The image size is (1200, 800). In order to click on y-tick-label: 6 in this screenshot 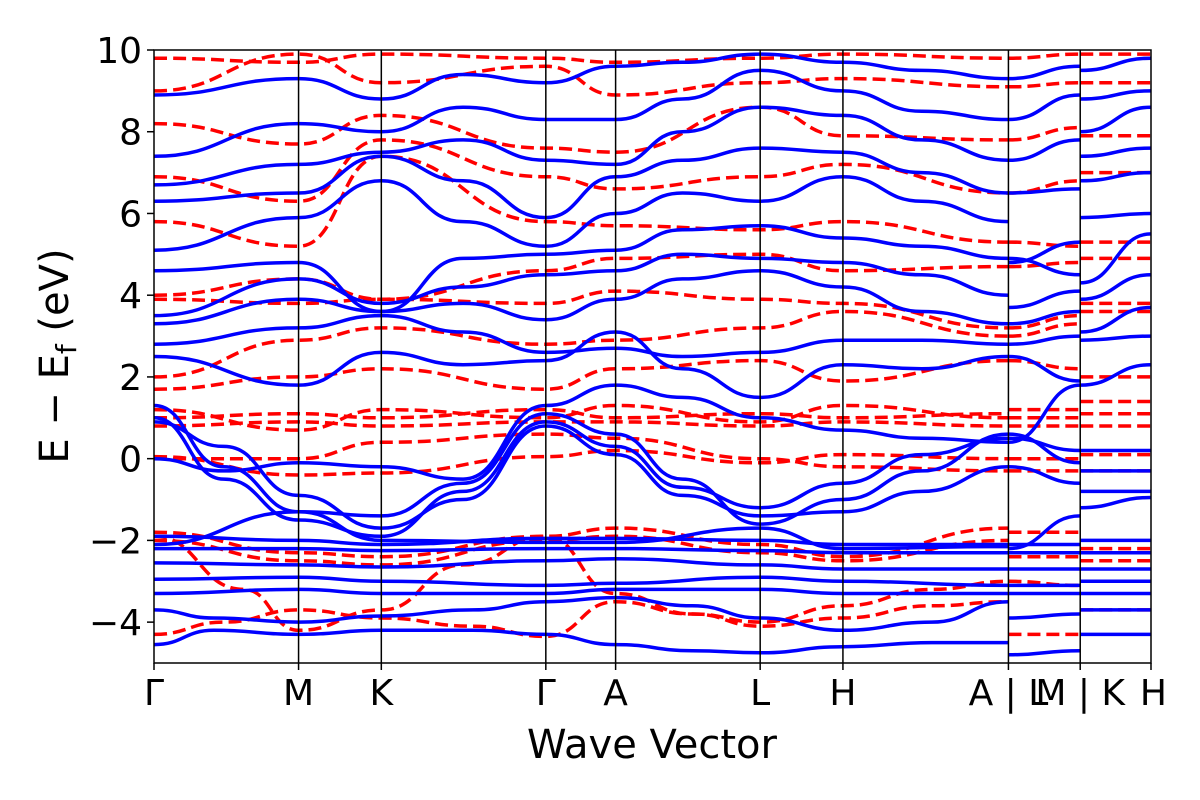, I will do `click(130, 214)`.